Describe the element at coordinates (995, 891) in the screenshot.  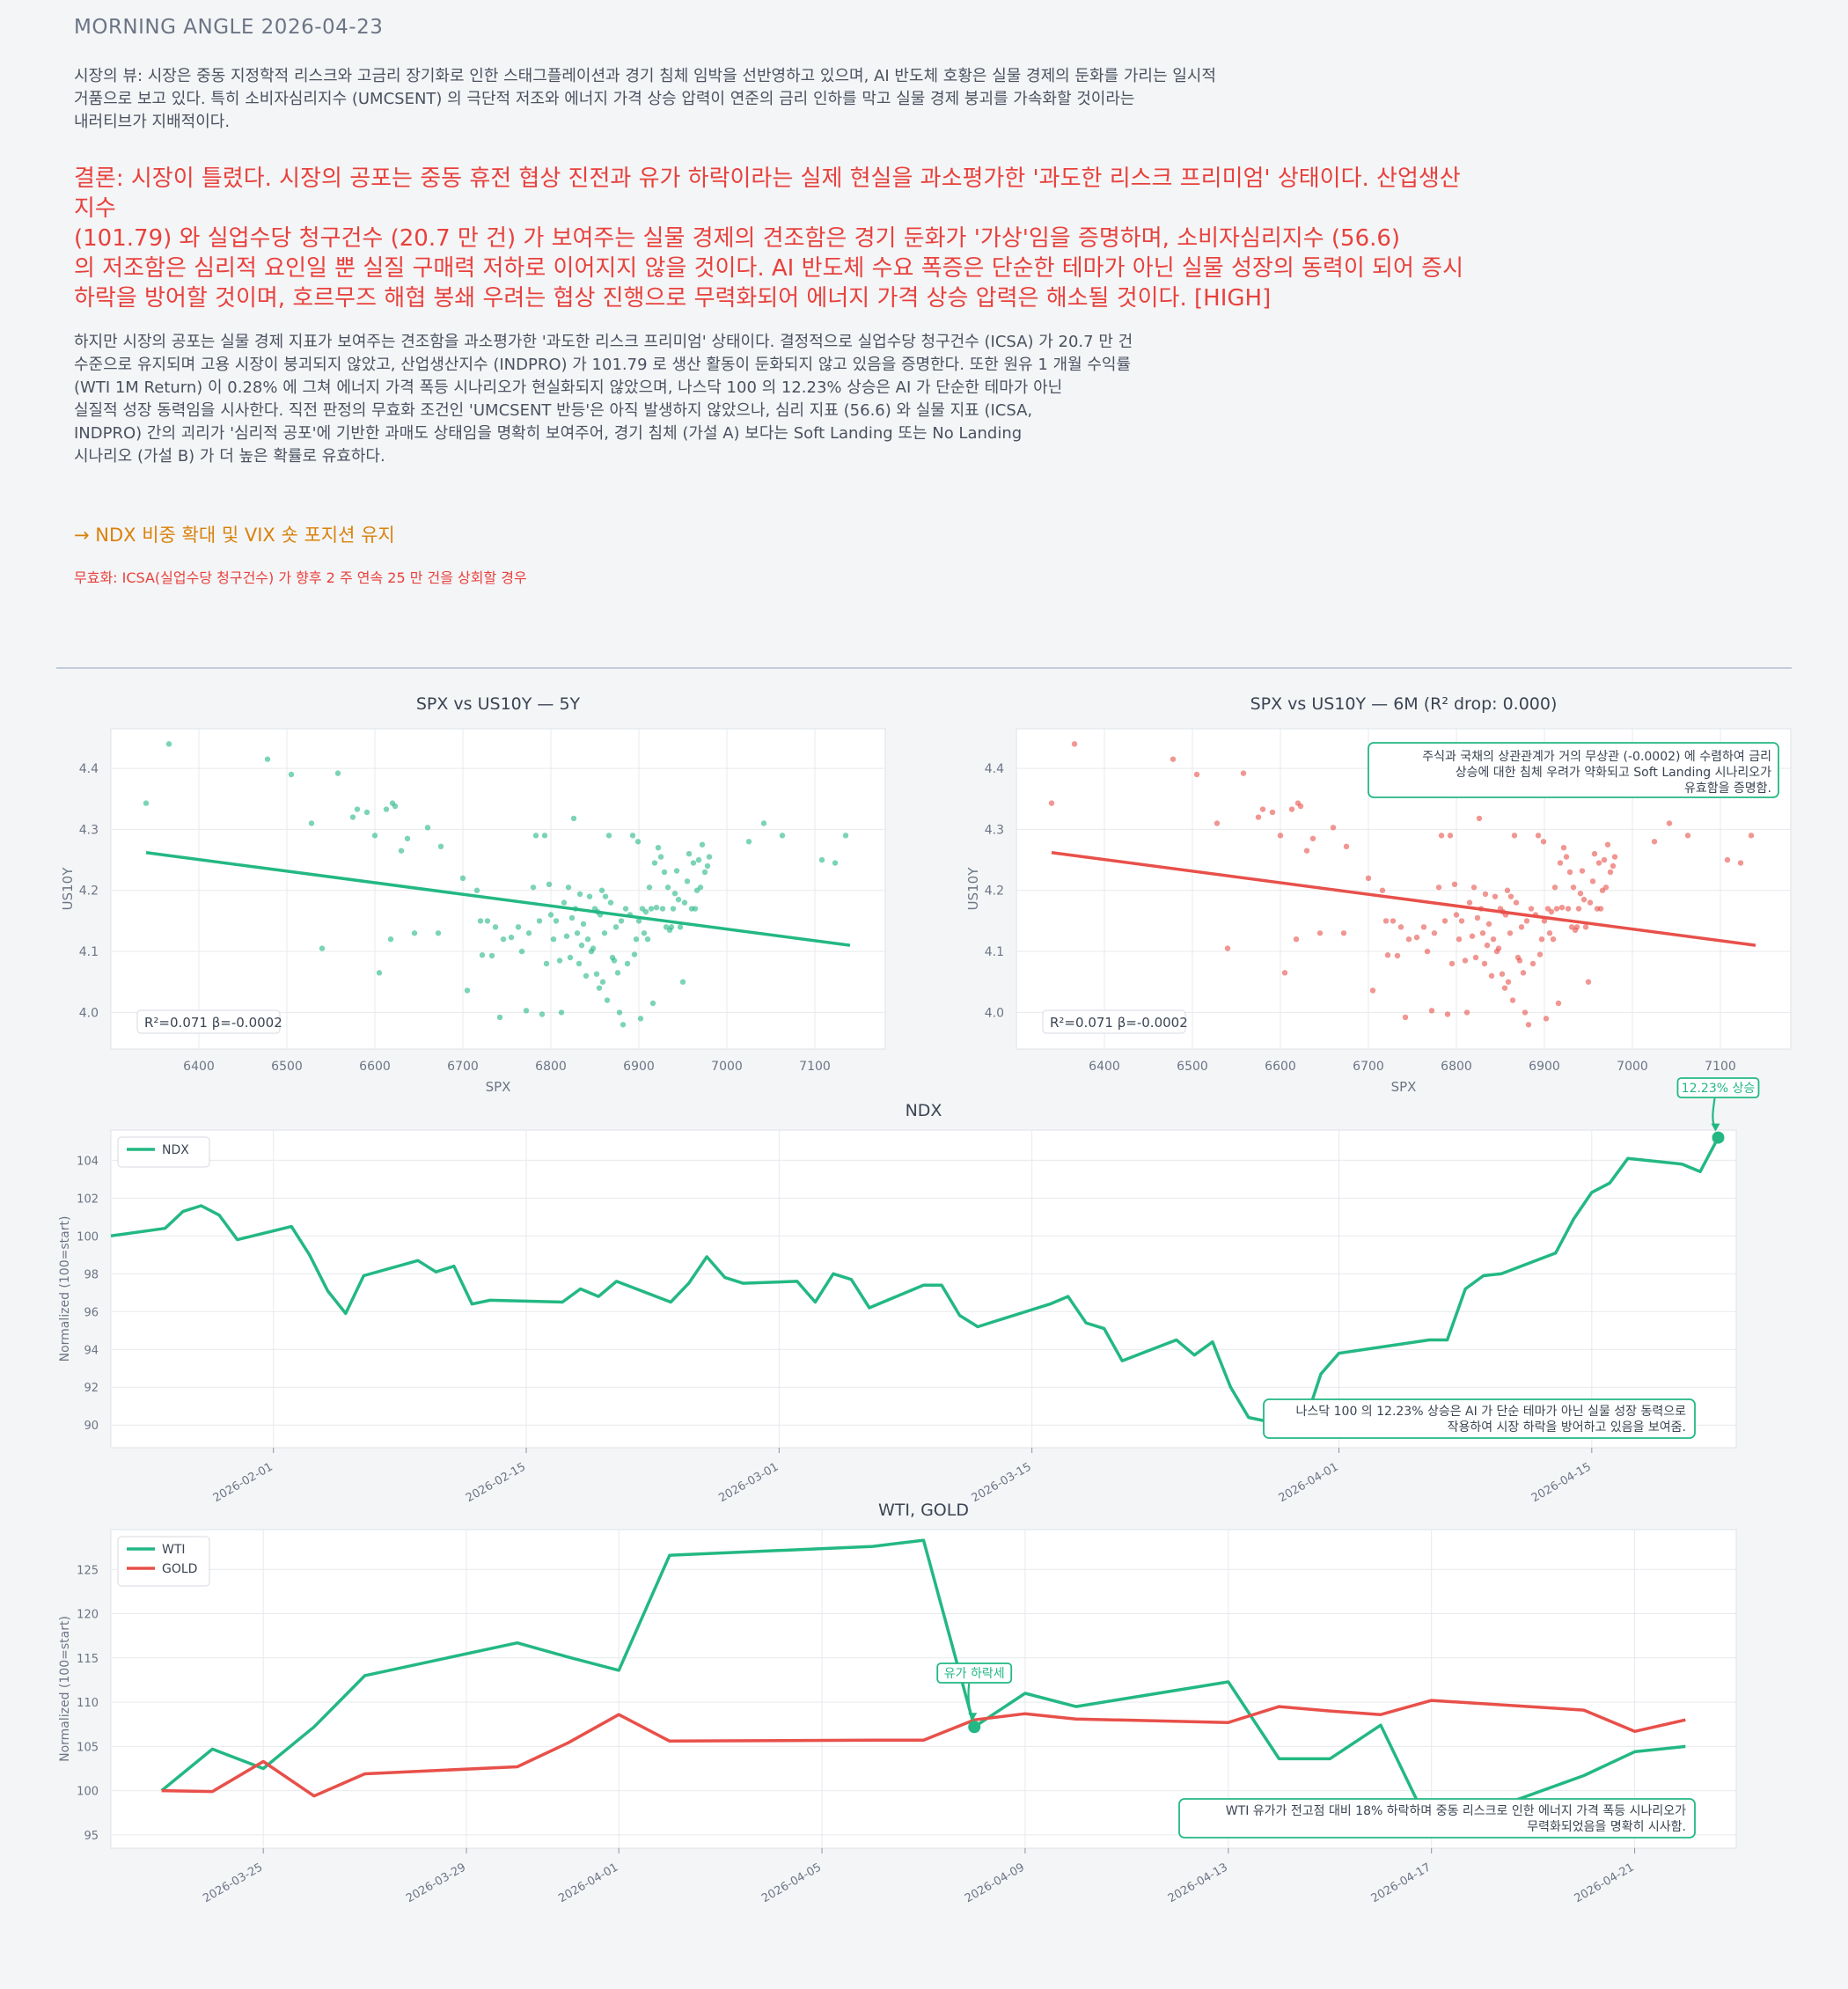
I see `y-tick-label: 4.2` at that location.